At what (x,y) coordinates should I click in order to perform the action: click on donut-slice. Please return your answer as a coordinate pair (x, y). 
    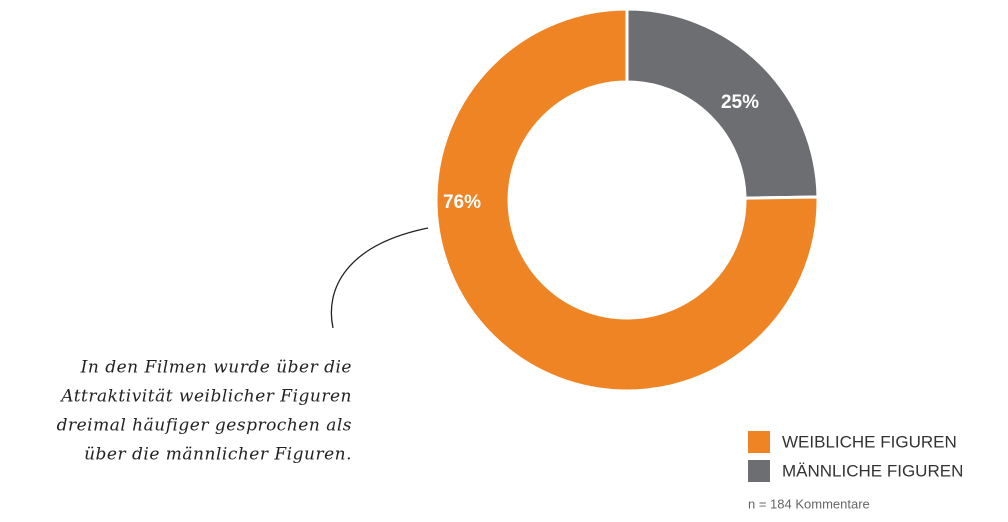
    Looking at the image, I should click on (722, 103).